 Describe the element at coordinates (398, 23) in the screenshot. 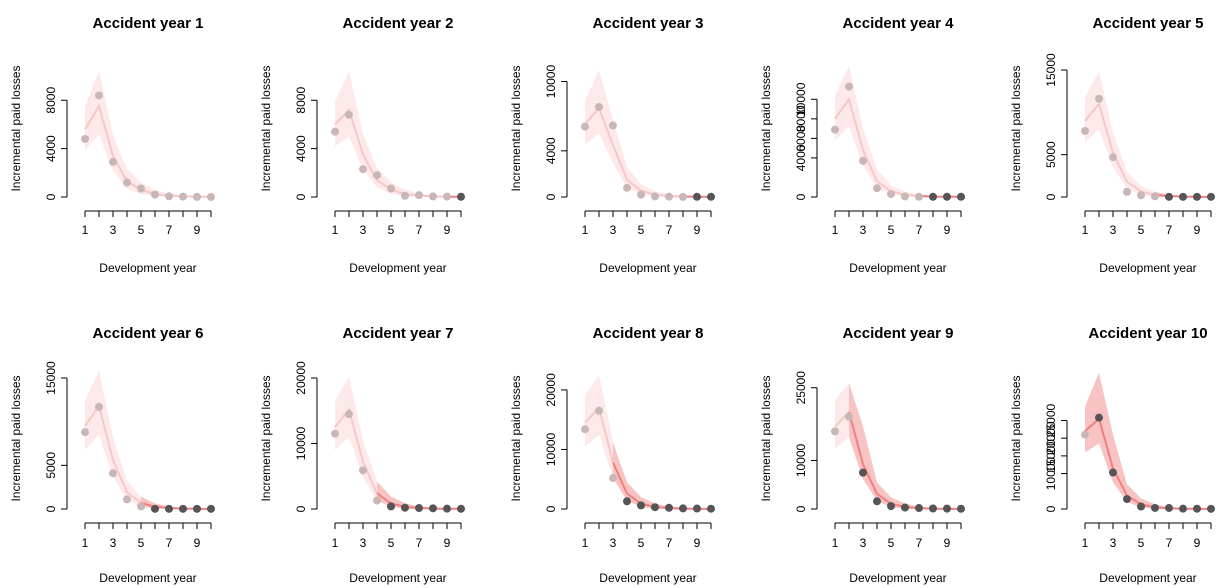

I see `panel-title: Accident year 2` at that location.